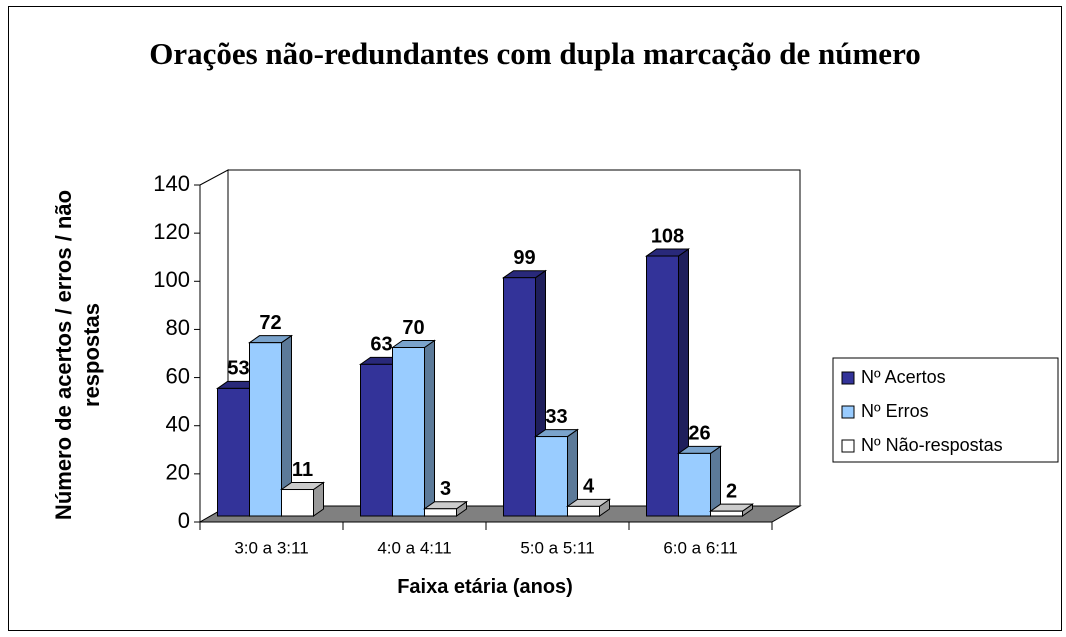  Describe the element at coordinates (932, 445) in the screenshot. I see `legend-label: Nº Não-respostas` at that location.